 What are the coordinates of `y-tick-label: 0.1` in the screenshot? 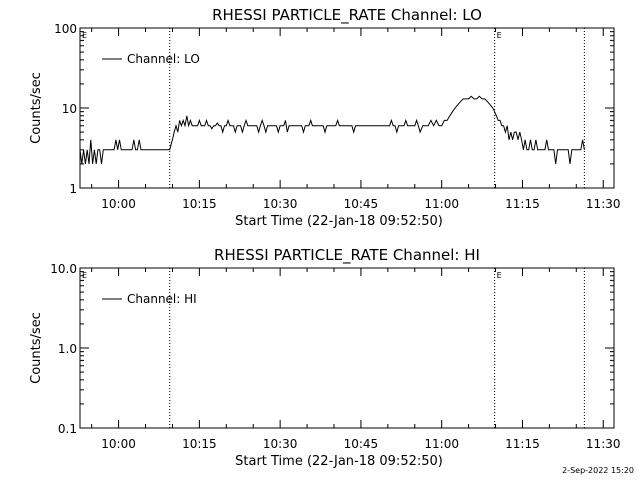 It's located at (67, 429).